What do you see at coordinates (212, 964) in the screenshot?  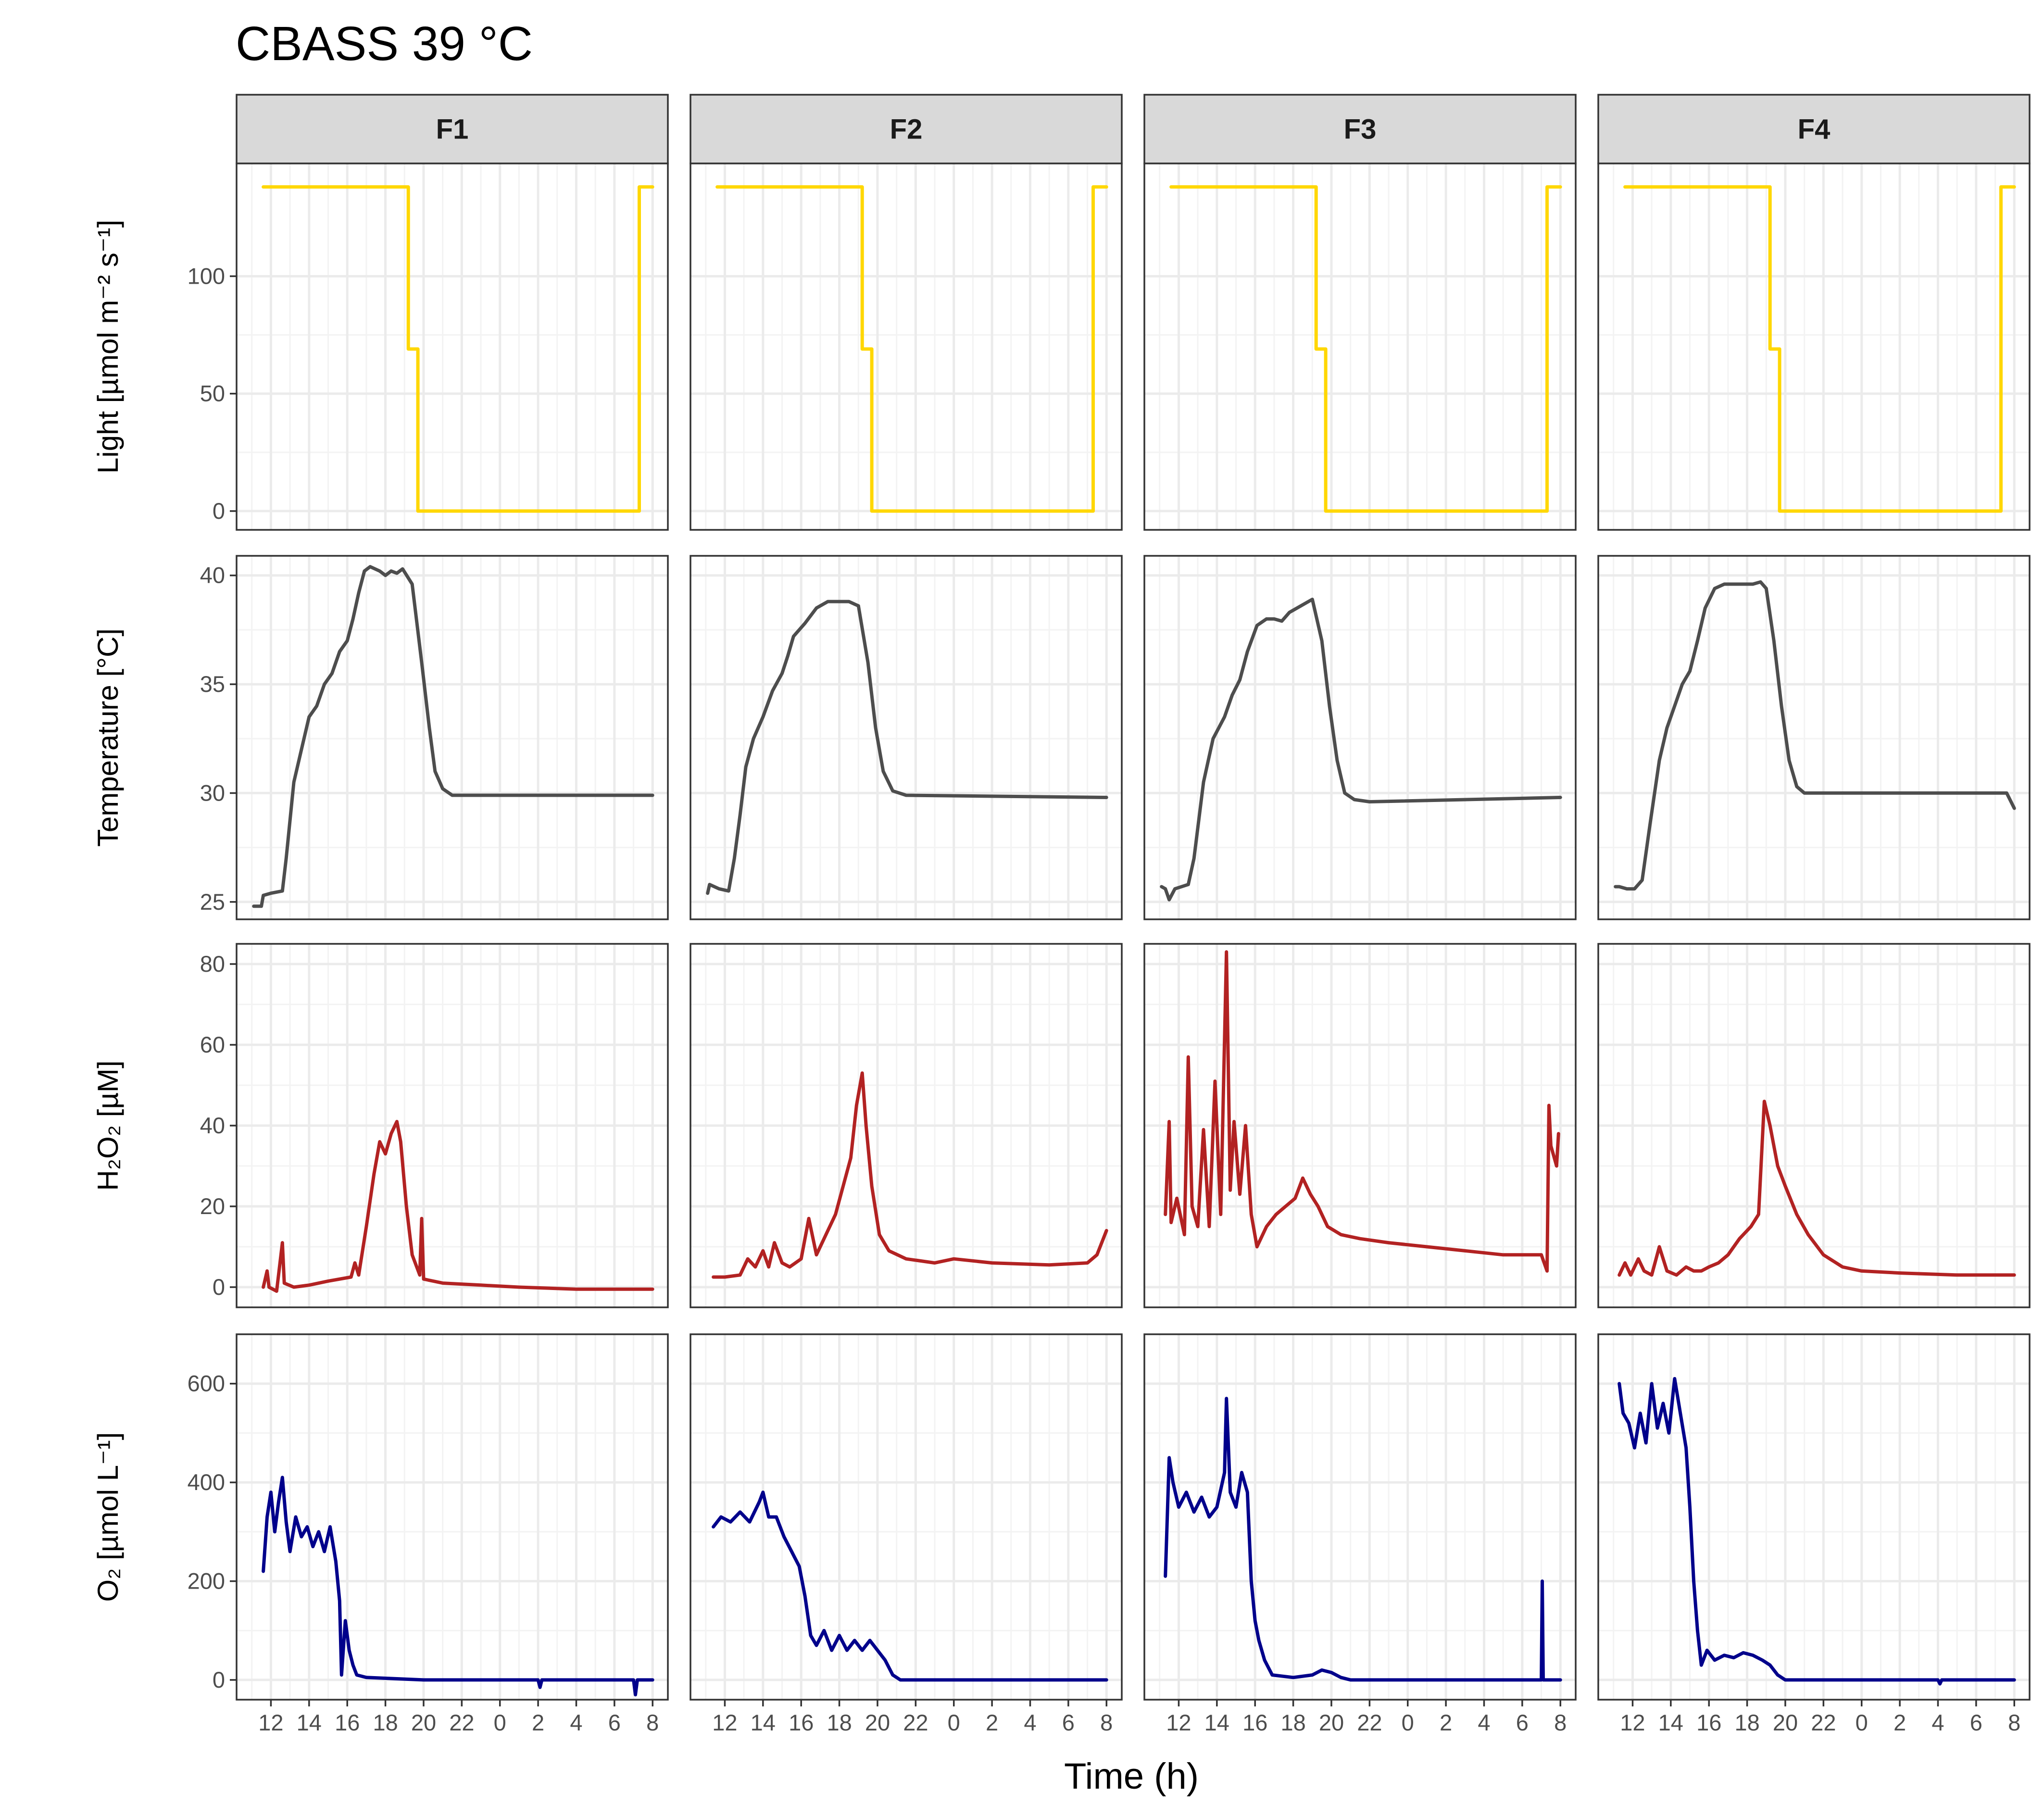 I see `y-tick-label: 80` at bounding box center [212, 964].